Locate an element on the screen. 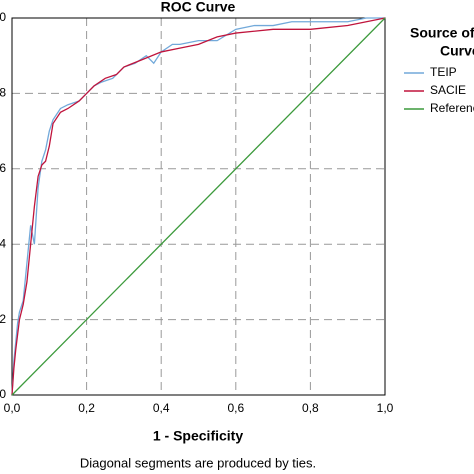 Image resolution: width=474 pixels, height=474 pixels. x-tick-label: 0,4 is located at coordinates (161, 408).